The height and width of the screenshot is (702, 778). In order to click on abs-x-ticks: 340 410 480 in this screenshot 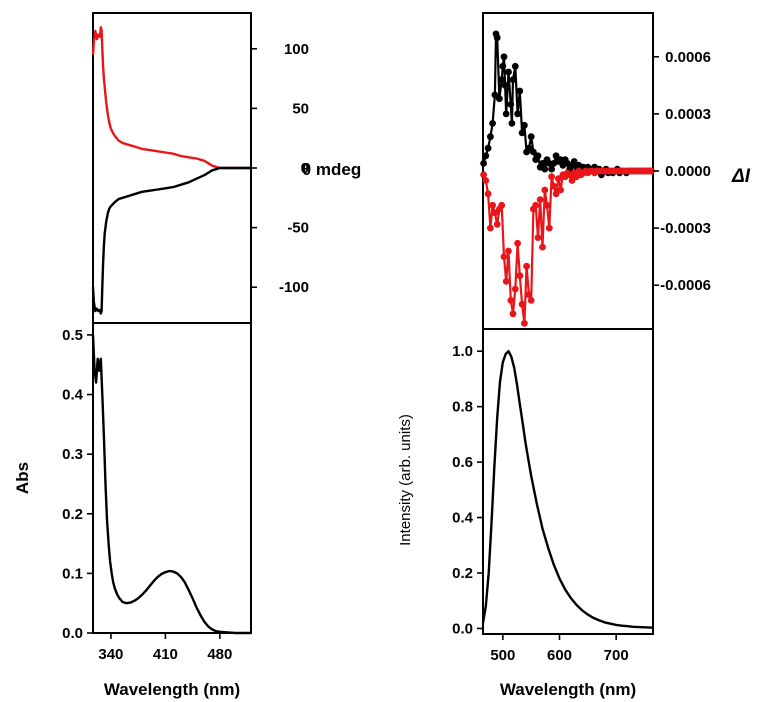, I will do `click(165, 648)`.